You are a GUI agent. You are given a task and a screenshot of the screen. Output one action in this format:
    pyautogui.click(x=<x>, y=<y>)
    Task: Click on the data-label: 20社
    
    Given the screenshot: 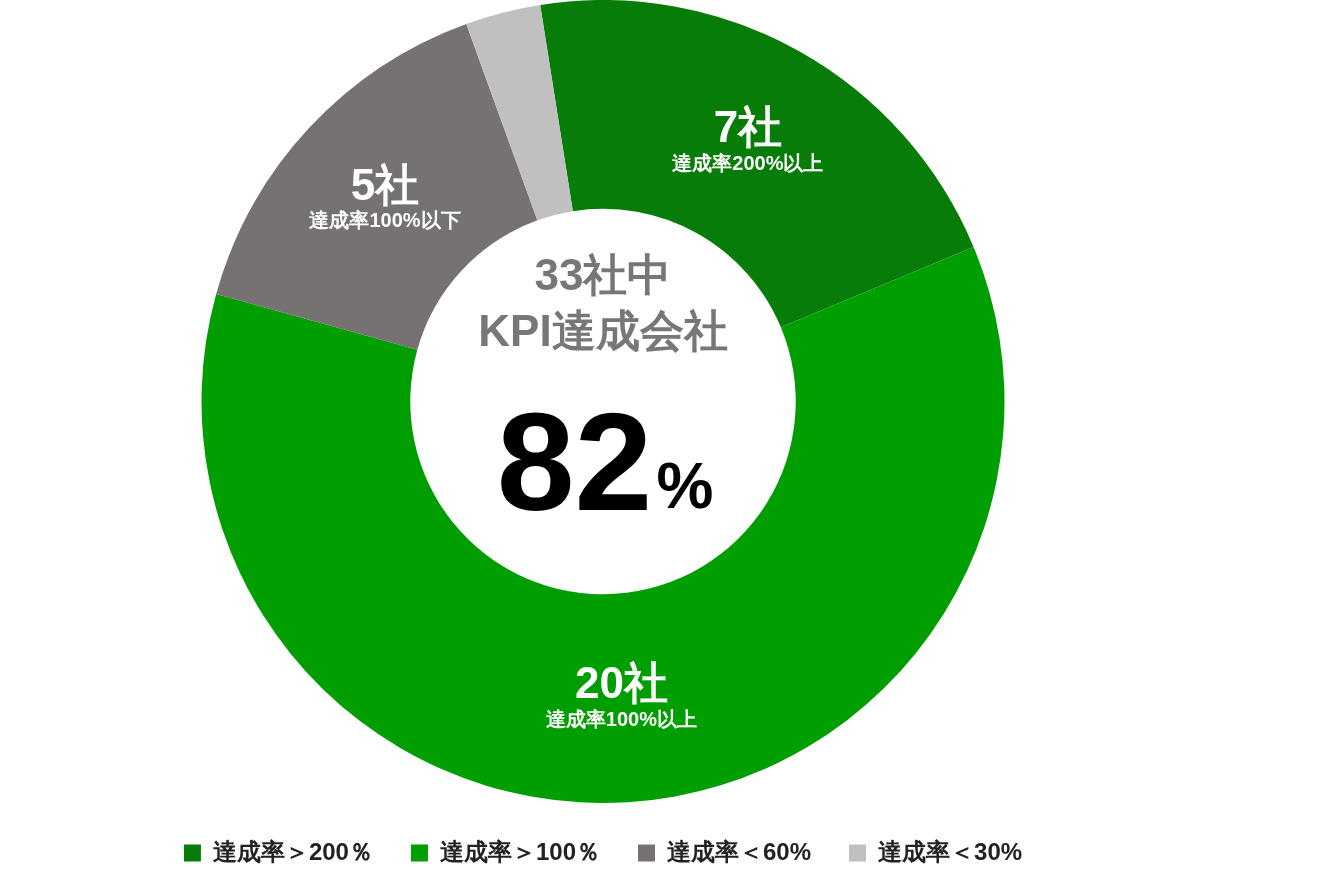 What is the action you would take?
    pyautogui.click(x=621, y=683)
    